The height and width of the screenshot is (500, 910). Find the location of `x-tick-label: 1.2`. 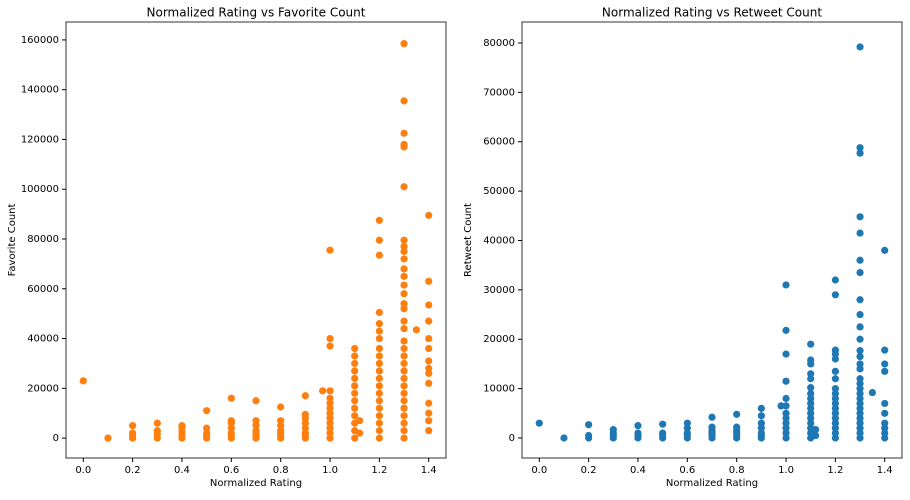

x-tick-label: 1.2 is located at coordinates (379, 470).